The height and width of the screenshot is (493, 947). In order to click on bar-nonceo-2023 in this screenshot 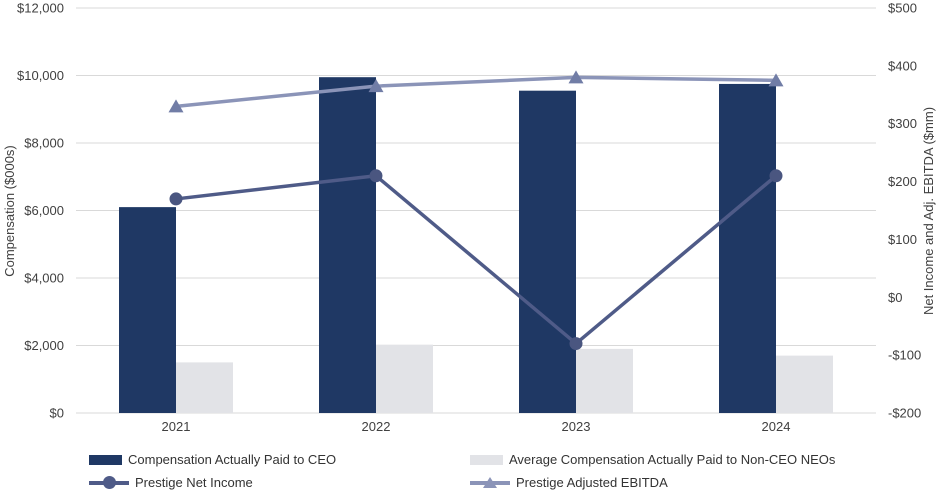, I will do `click(604, 380)`.